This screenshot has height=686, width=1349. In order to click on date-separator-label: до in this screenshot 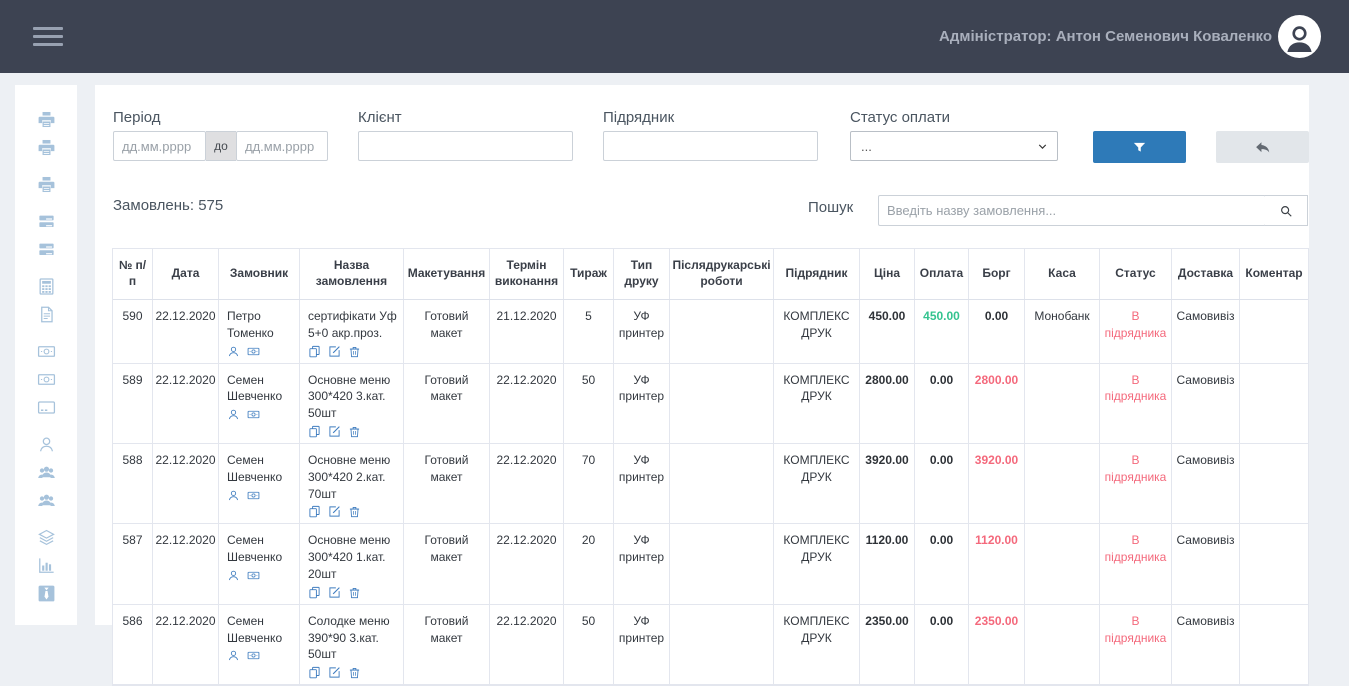, I will do `click(221, 146)`.